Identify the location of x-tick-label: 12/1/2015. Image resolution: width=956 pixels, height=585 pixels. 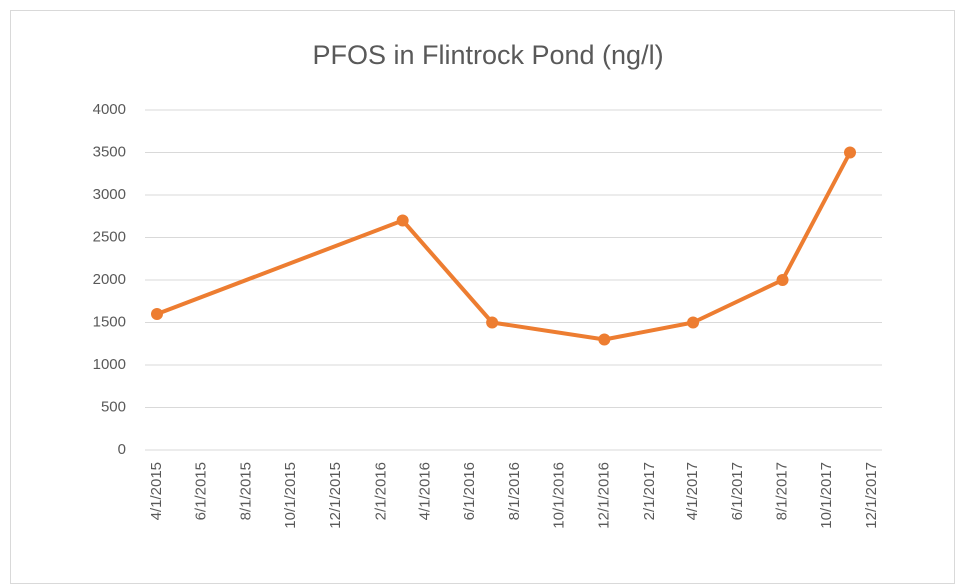
(335, 495).